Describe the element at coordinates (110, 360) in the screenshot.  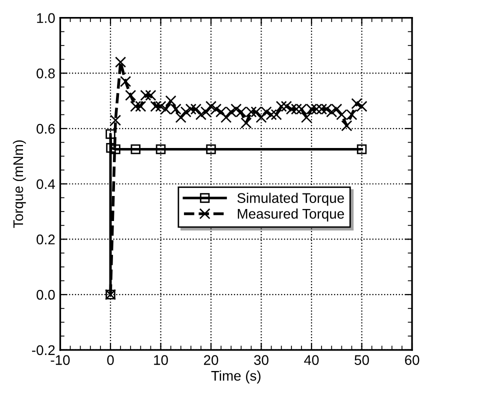
I see `x-tick-label: 0` at that location.